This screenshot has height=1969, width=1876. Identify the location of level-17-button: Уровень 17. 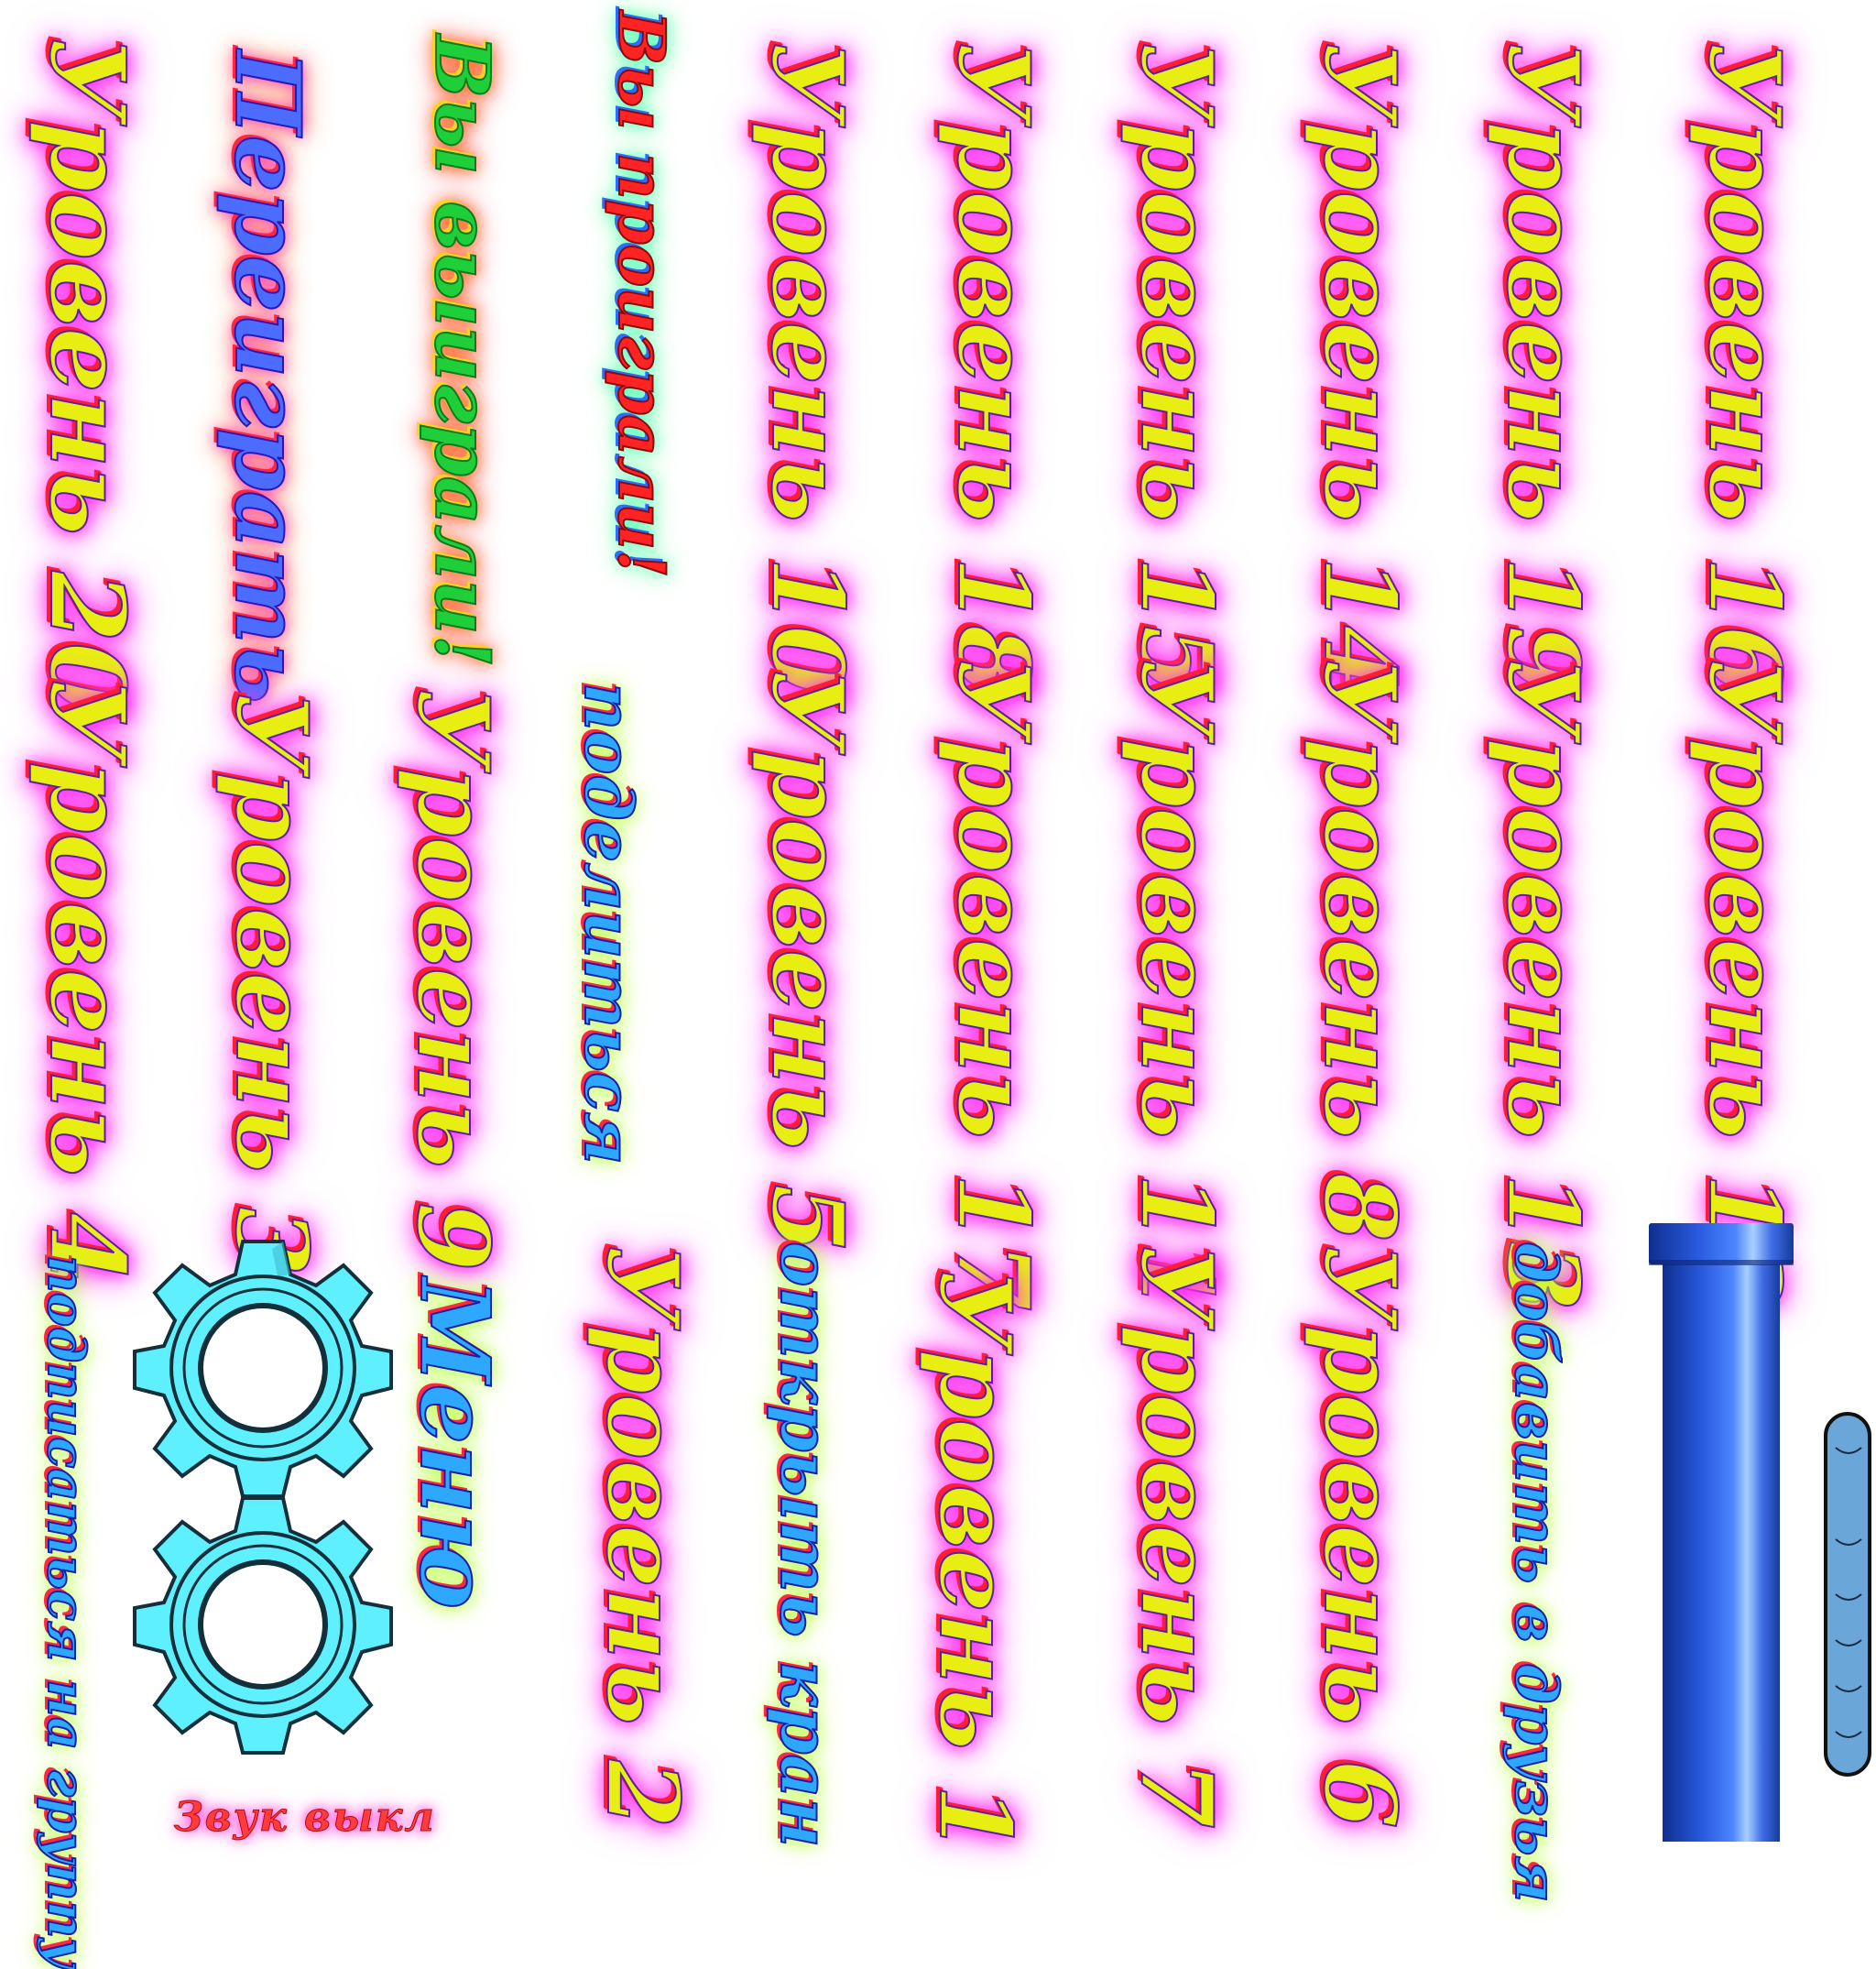
(993, 984).